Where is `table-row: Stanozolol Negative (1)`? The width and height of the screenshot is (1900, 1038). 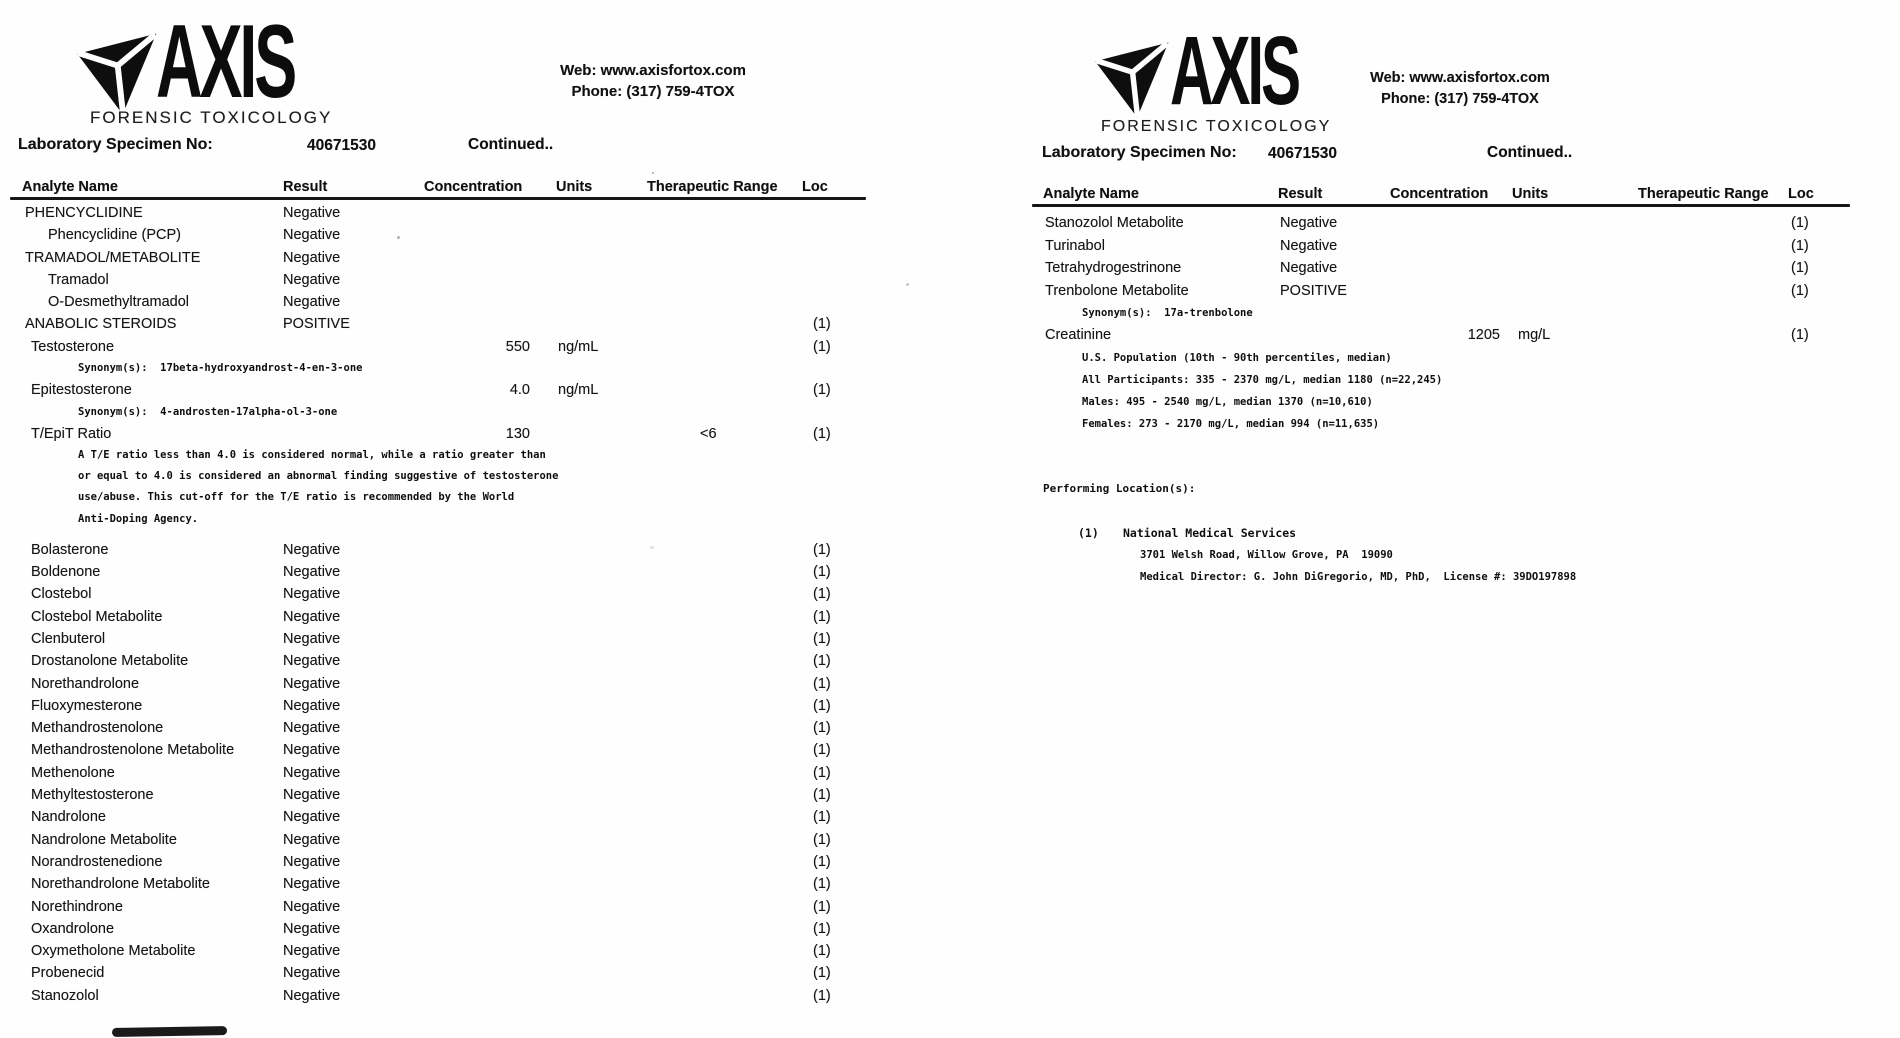
table-row: Stanozolol Negative (1) is located at coordinates (480, 996).